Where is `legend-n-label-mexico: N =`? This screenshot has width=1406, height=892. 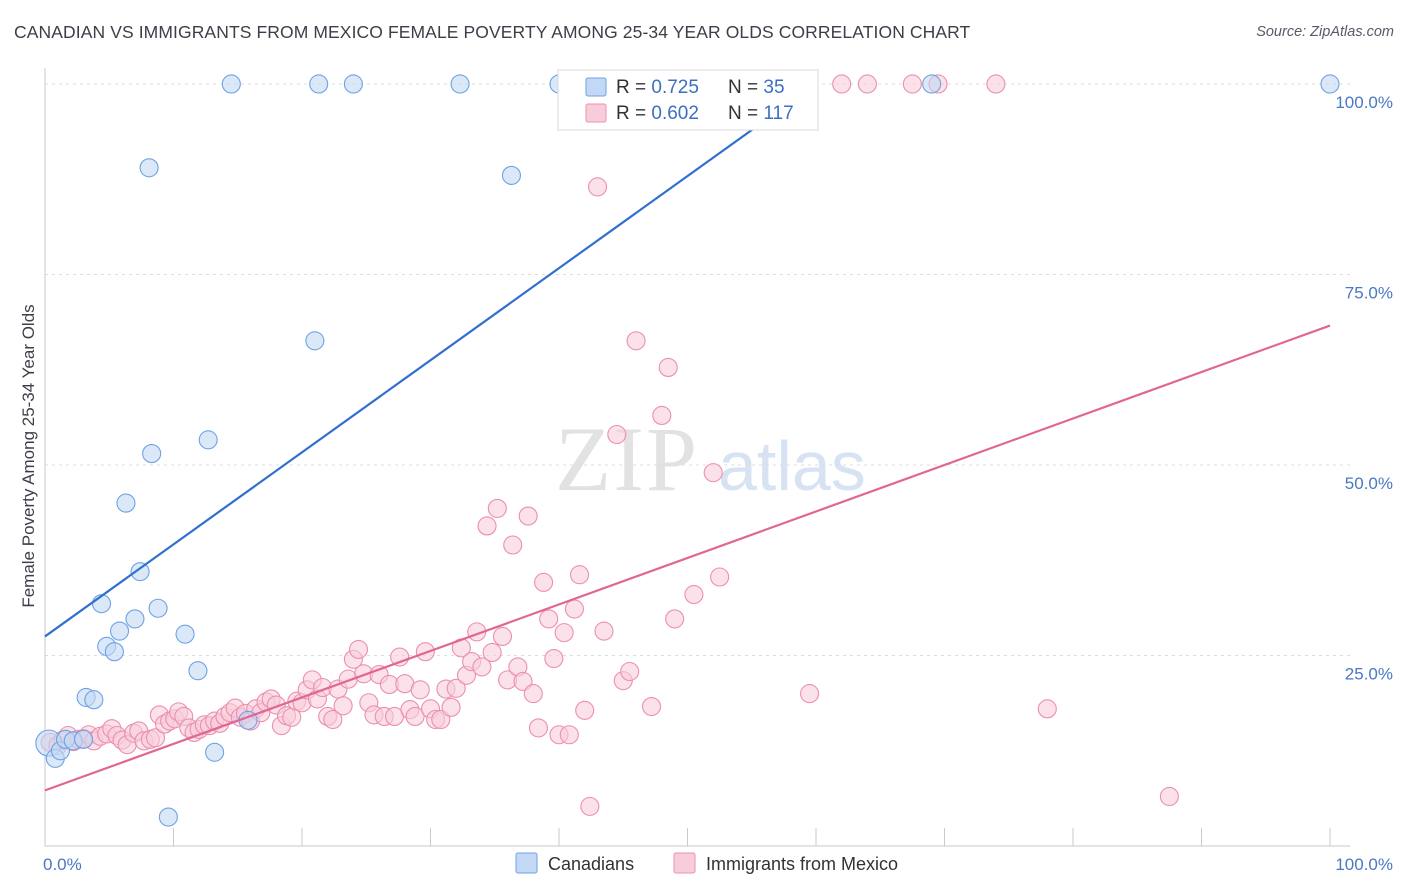 legend-n-label-mexico: N = is located at coordinates (745, 113).